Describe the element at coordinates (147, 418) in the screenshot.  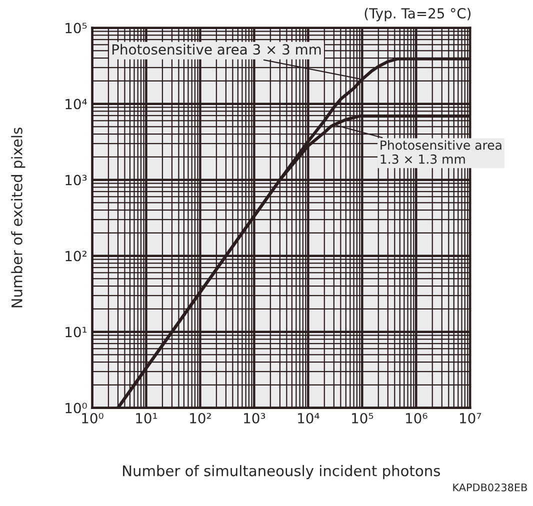
I see `x-tick-label: 10¹` at that location.